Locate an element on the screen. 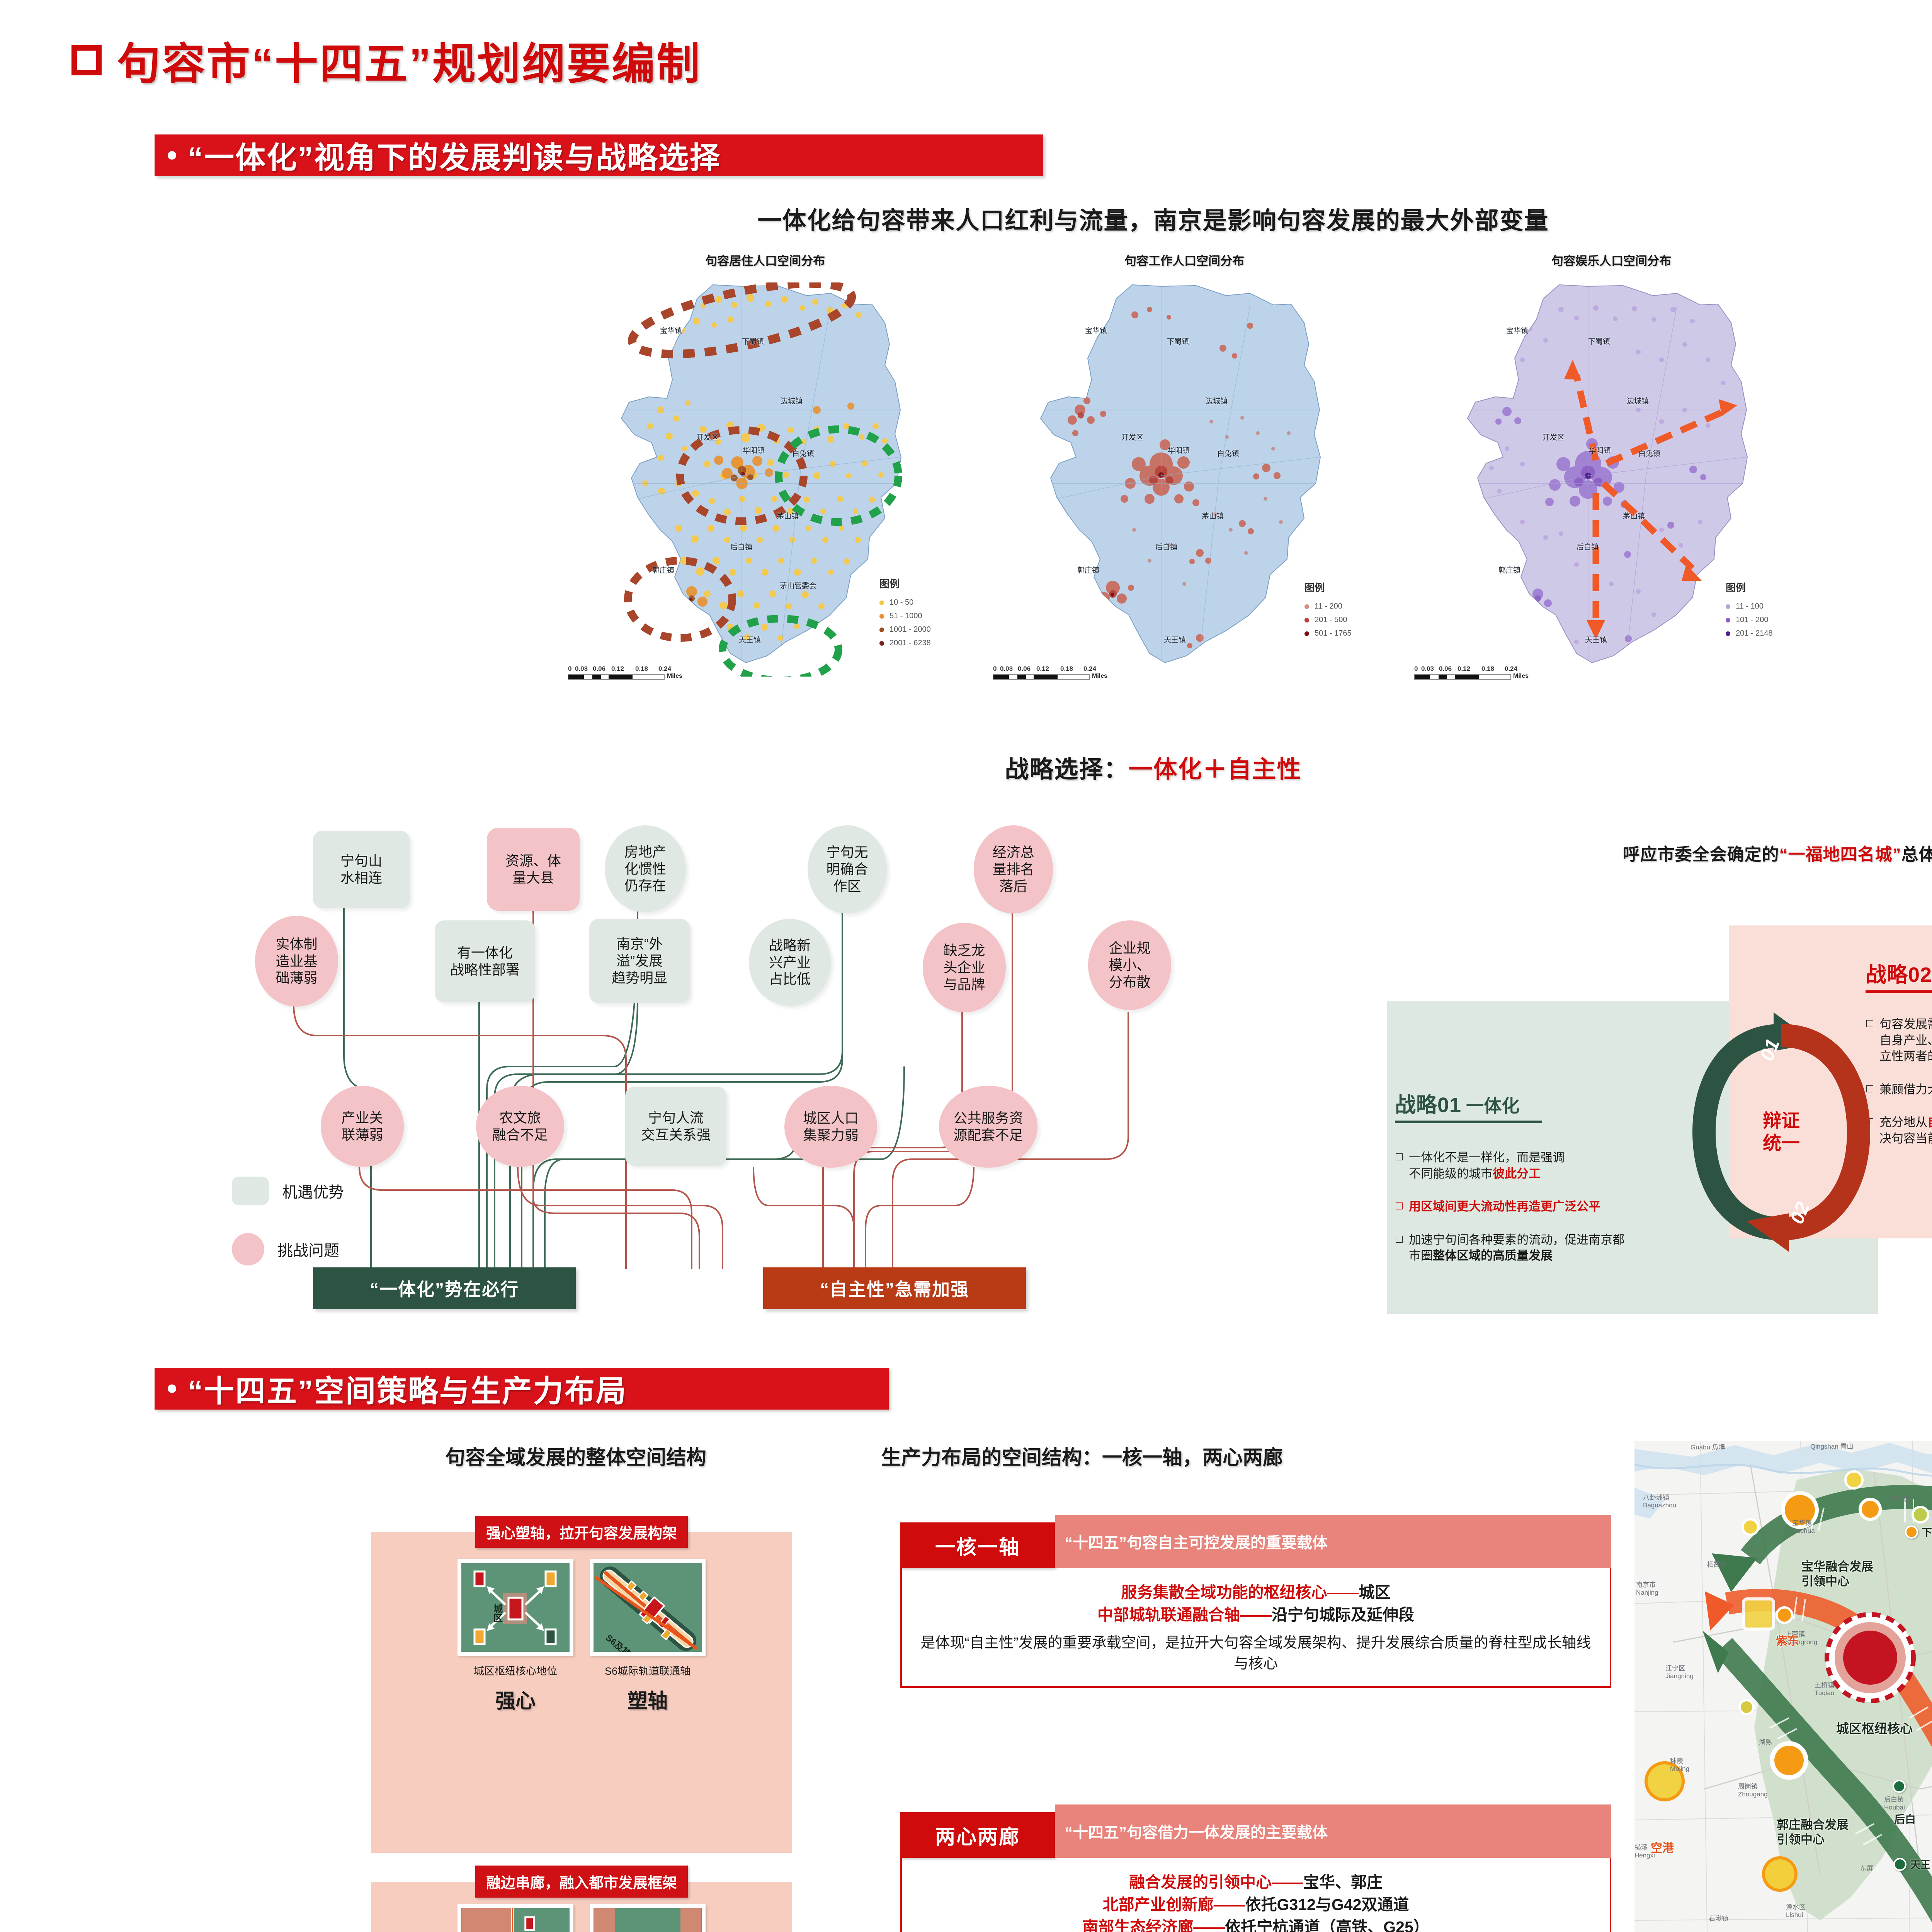  item-text: 句容发展需要兼顾好融入都市圈和自身产业、人口公共服务体系的独立性两者的辩证关系 is located at coordinates (1906, 1040).